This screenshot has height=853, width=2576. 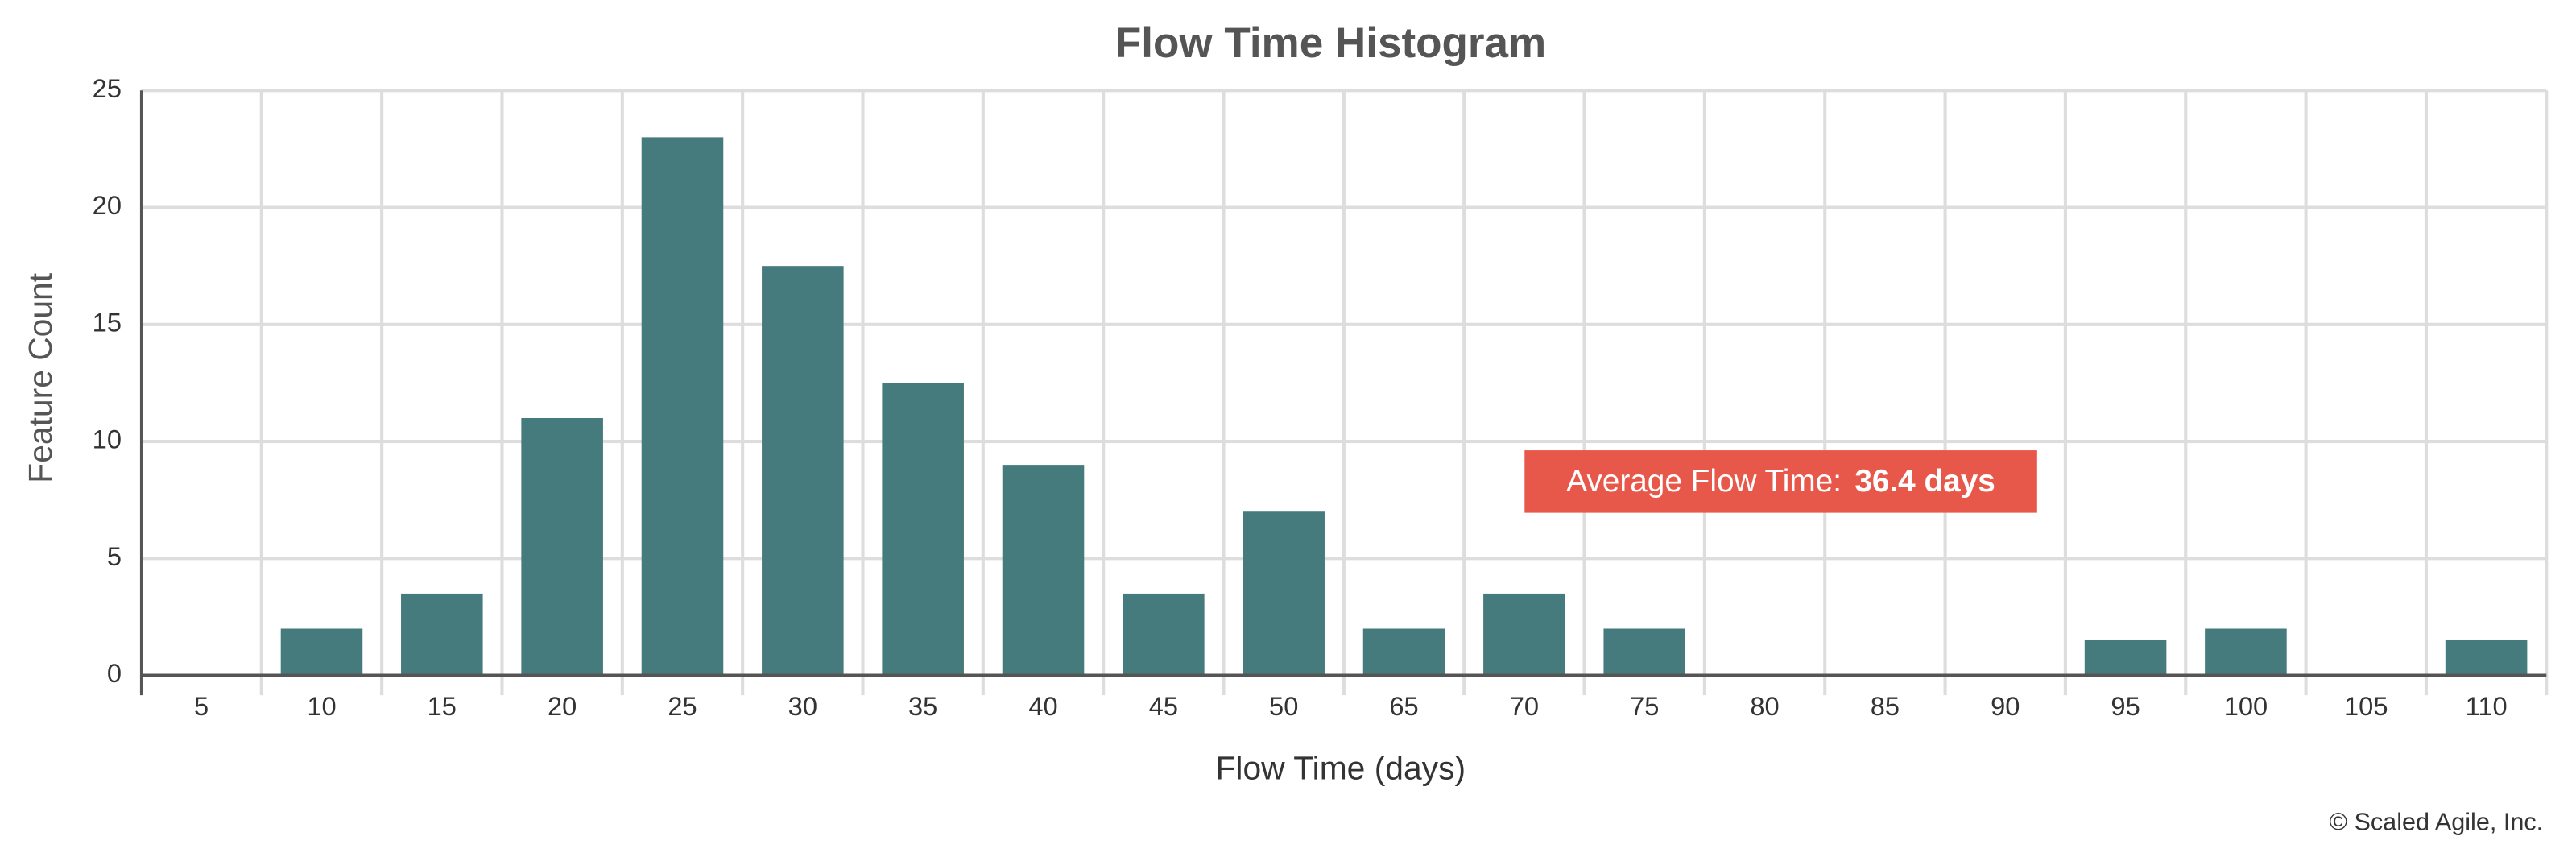 What do you see at coordinates (803, 706) in the screenshot?
I see `x-tick-label: 30` at bounding box center [803, 706].